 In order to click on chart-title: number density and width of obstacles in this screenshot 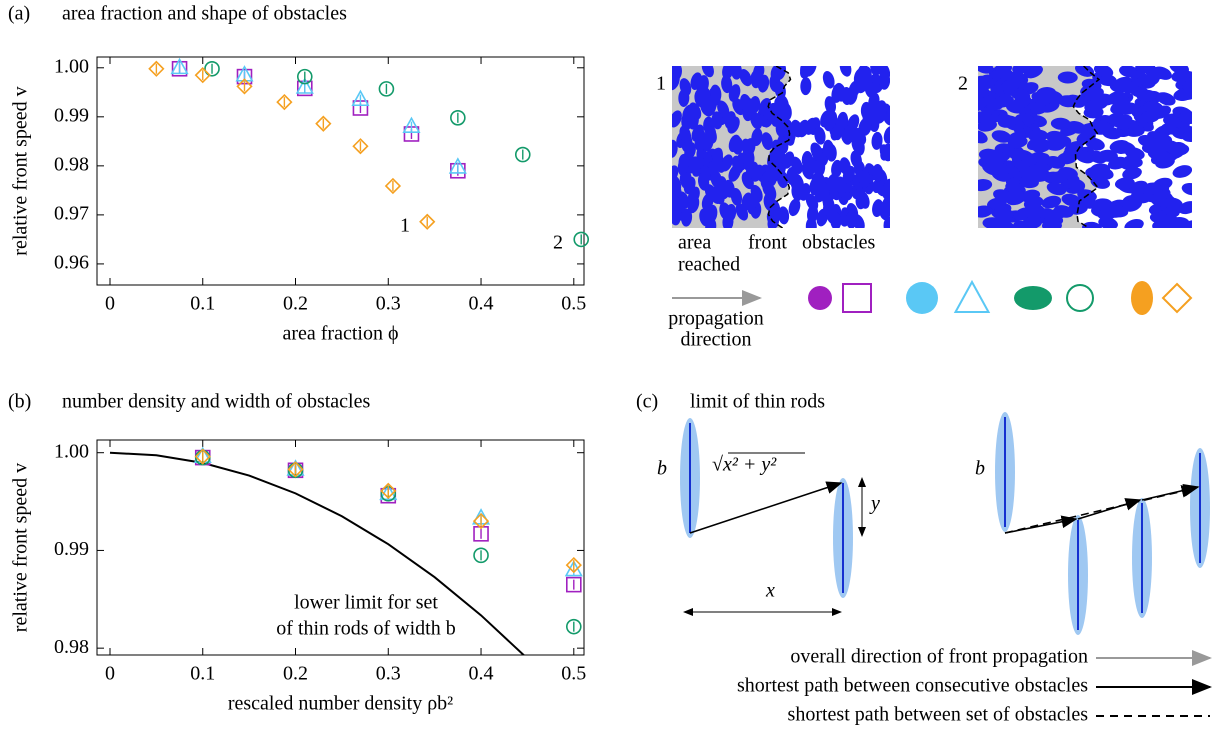, I will do `click(216, 402)`.